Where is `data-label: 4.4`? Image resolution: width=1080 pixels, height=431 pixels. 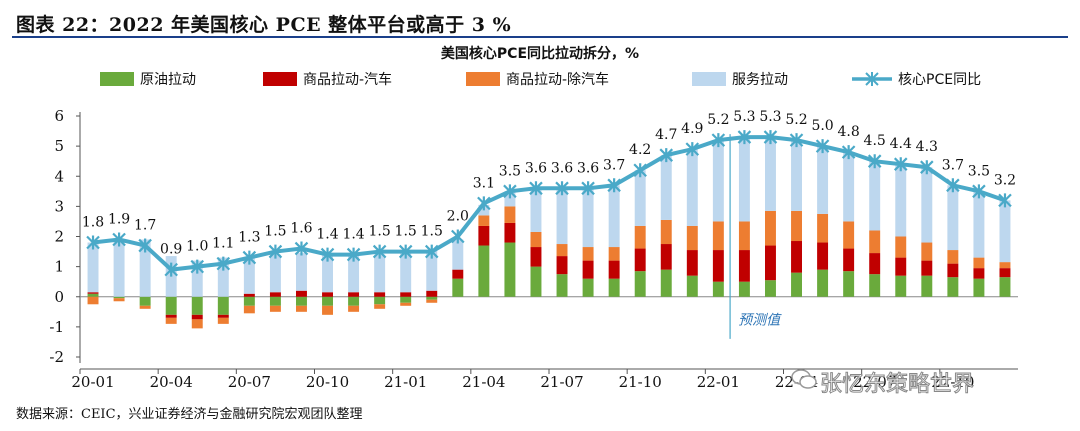
data-label: 4.4 is located at coordinates (901, 144).